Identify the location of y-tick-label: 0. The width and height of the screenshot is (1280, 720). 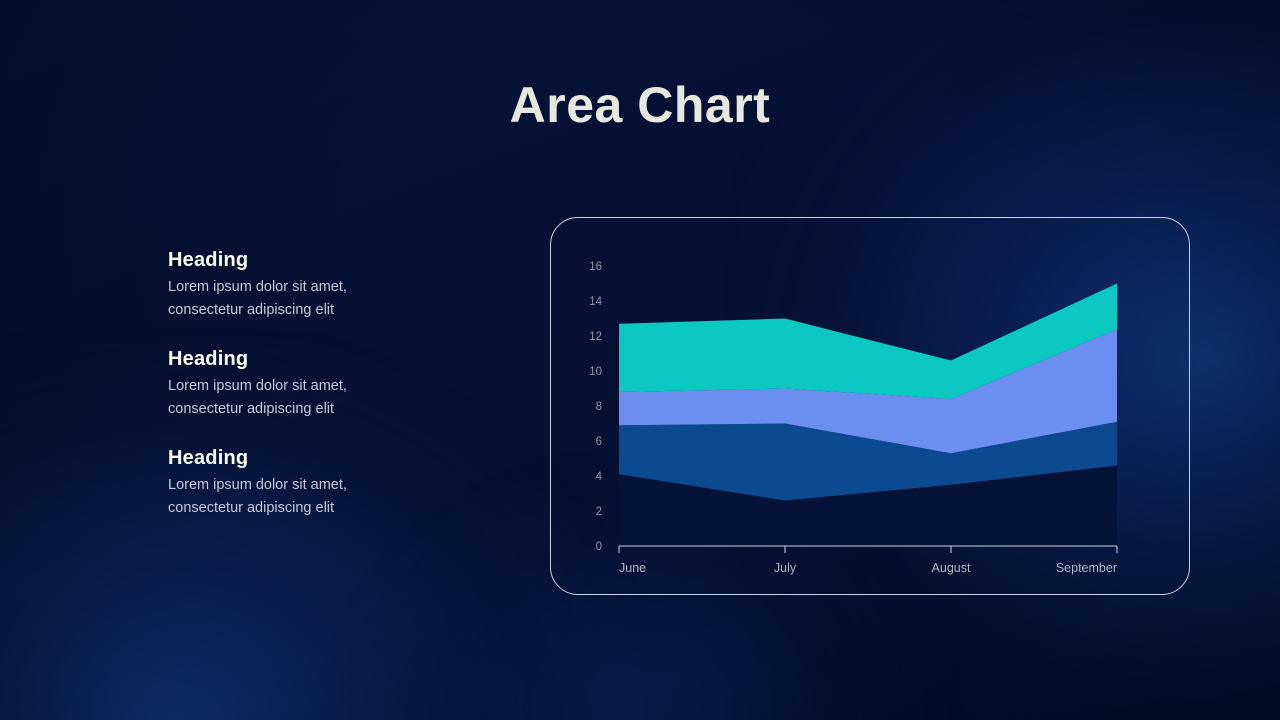
(599, 547).